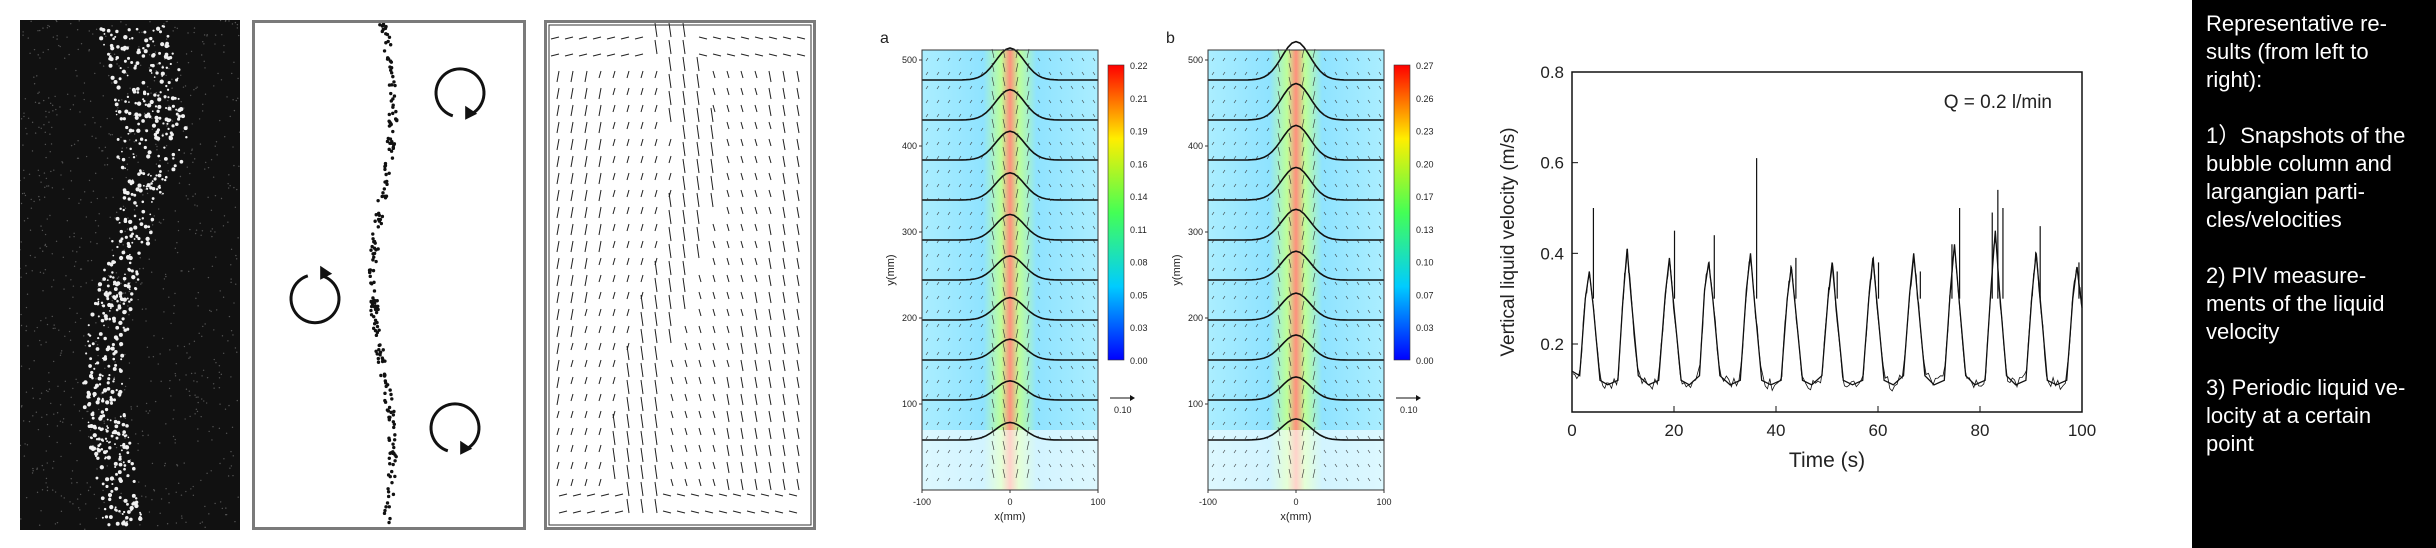 This screenshot has height=548, width=2436. Describe the element at coordinates (1296, 224) in the screenshot. I see `velocity-profile` at that location.